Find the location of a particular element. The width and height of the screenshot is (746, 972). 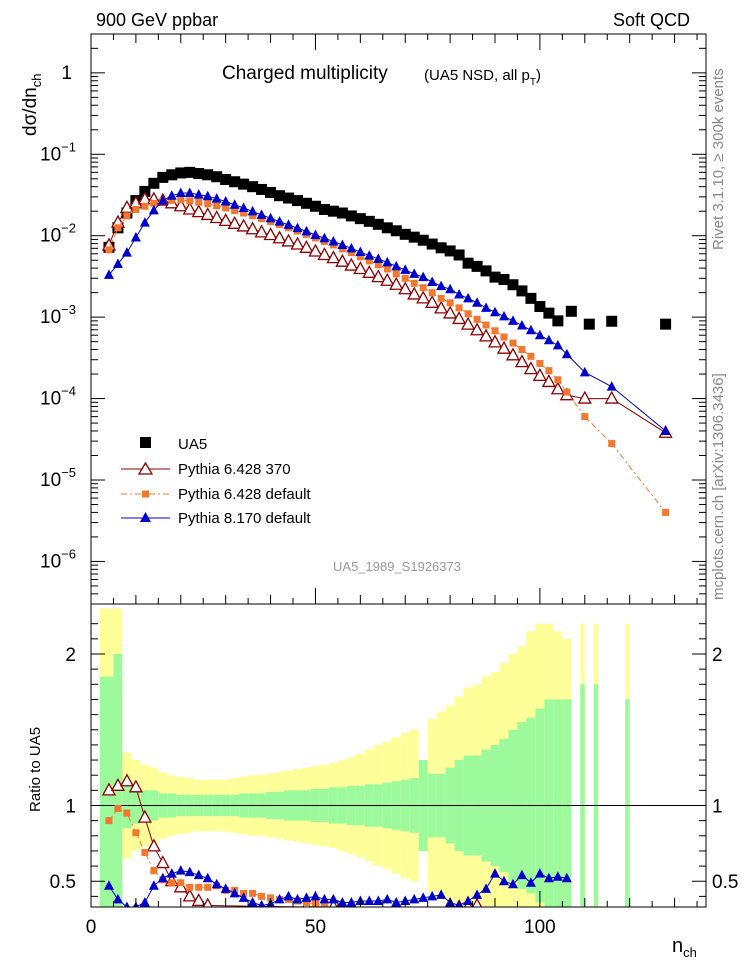

ratio-y-axis-label: Ratio to UA5 is located at coordinates (35, 769).